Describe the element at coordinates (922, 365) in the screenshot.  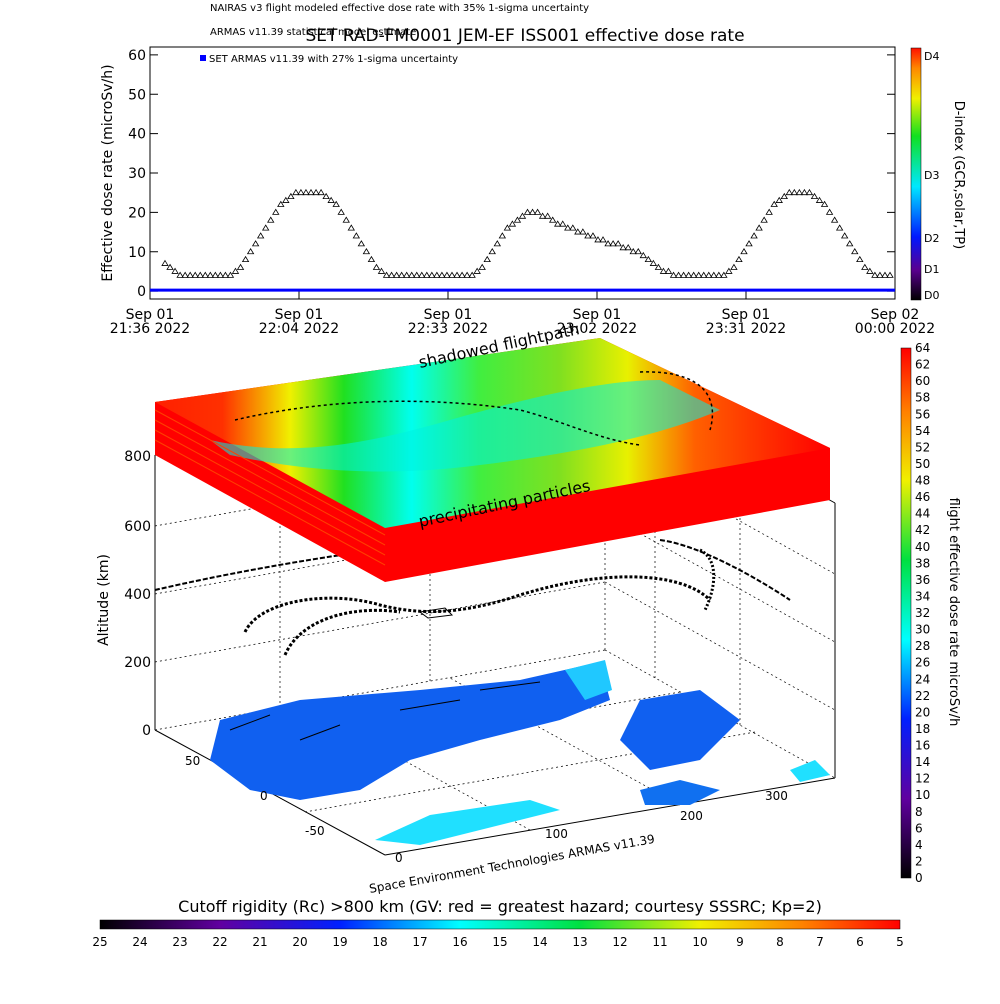
I see `dose-rate-colorbar-label: 62` at that location.